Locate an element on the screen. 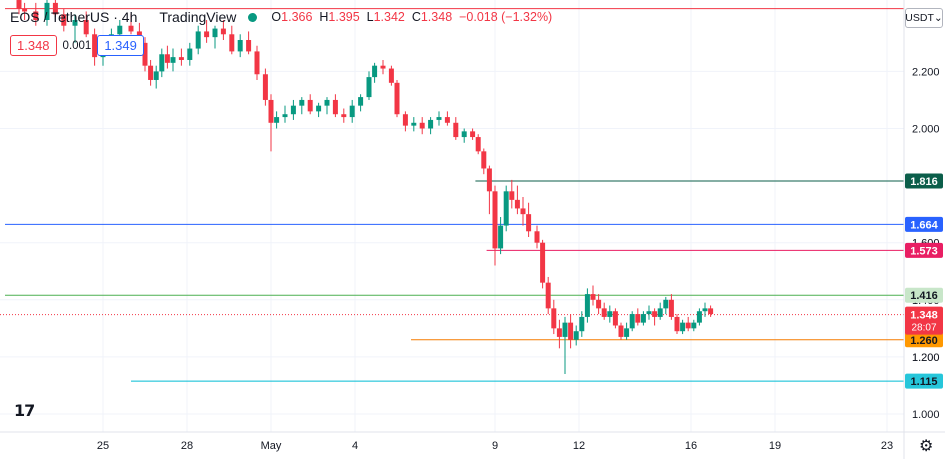 This screenshot has width=945, height=459. chevron-down-icon: ⌄ is located at coordinates (938, 18).